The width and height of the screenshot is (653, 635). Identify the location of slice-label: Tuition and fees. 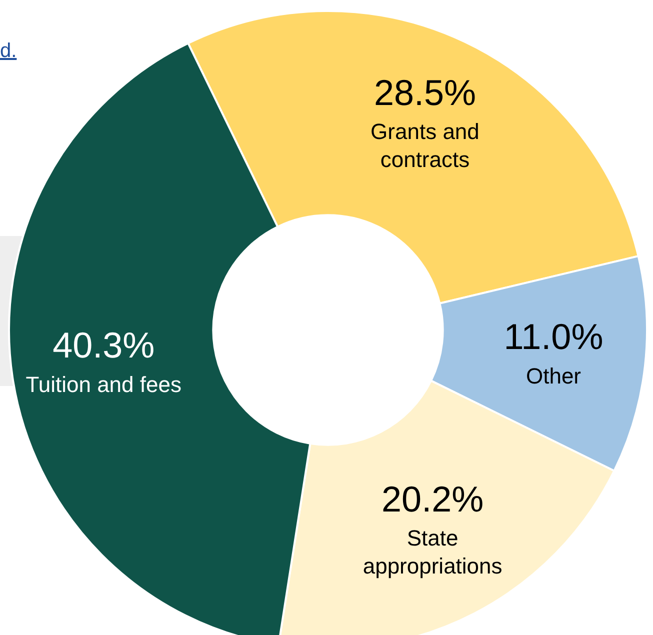
(104, 384).